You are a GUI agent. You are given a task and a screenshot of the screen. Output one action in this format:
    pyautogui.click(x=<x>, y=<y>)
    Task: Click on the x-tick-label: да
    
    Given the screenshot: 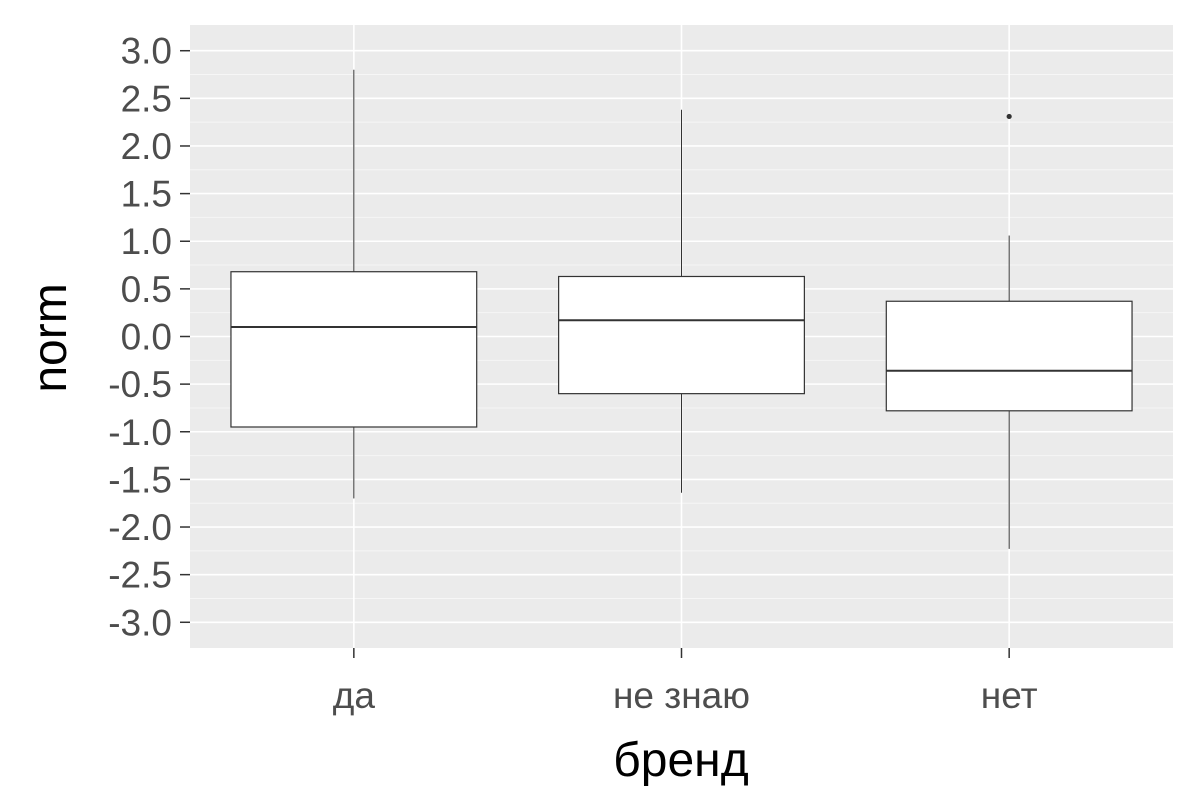 What is the action you would take?
    pyautogui.click(x=354, y=695)
    